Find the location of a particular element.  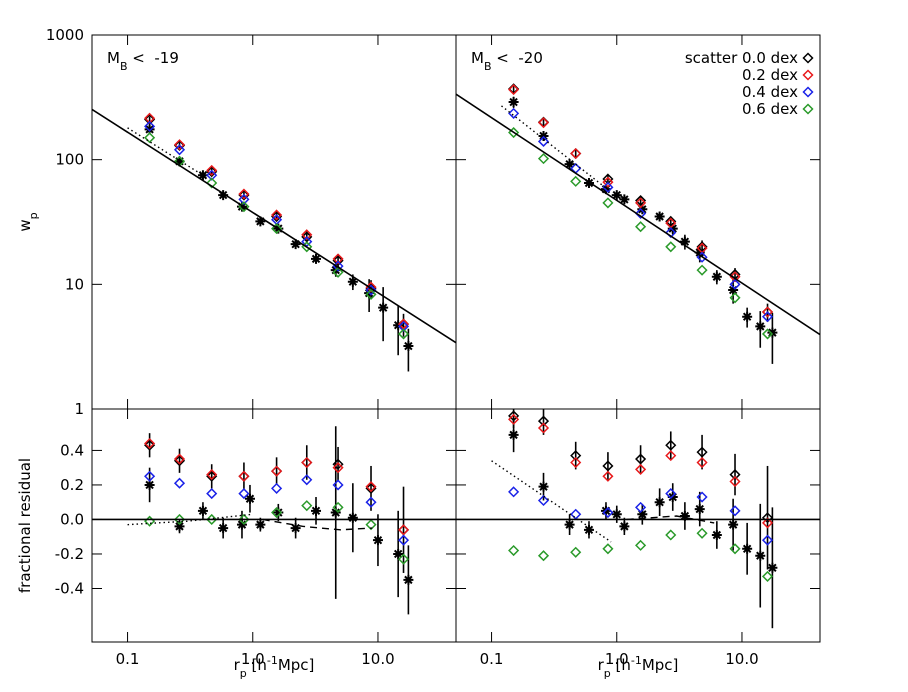

panel-annotation-part: M is located at coordinates (113, 58).